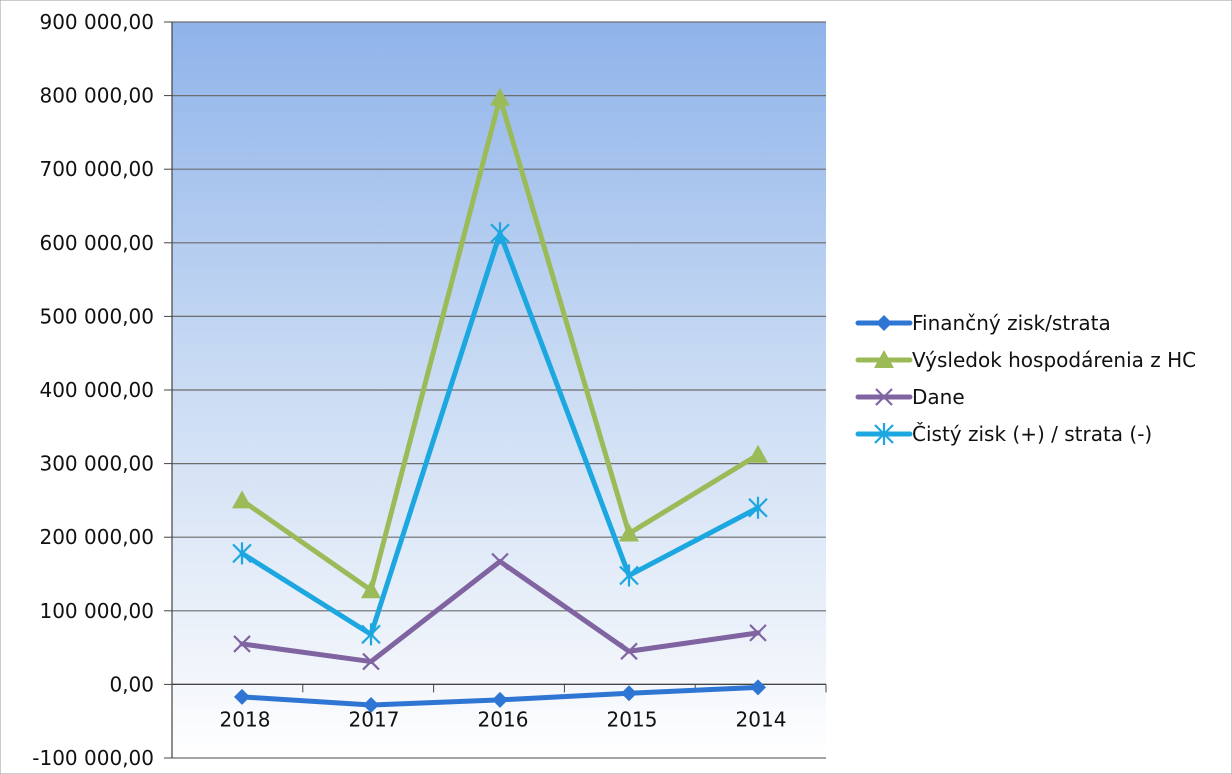 The image size is (1232, 774). I want to click on x-tick-label: 2014, so click(761, 719).